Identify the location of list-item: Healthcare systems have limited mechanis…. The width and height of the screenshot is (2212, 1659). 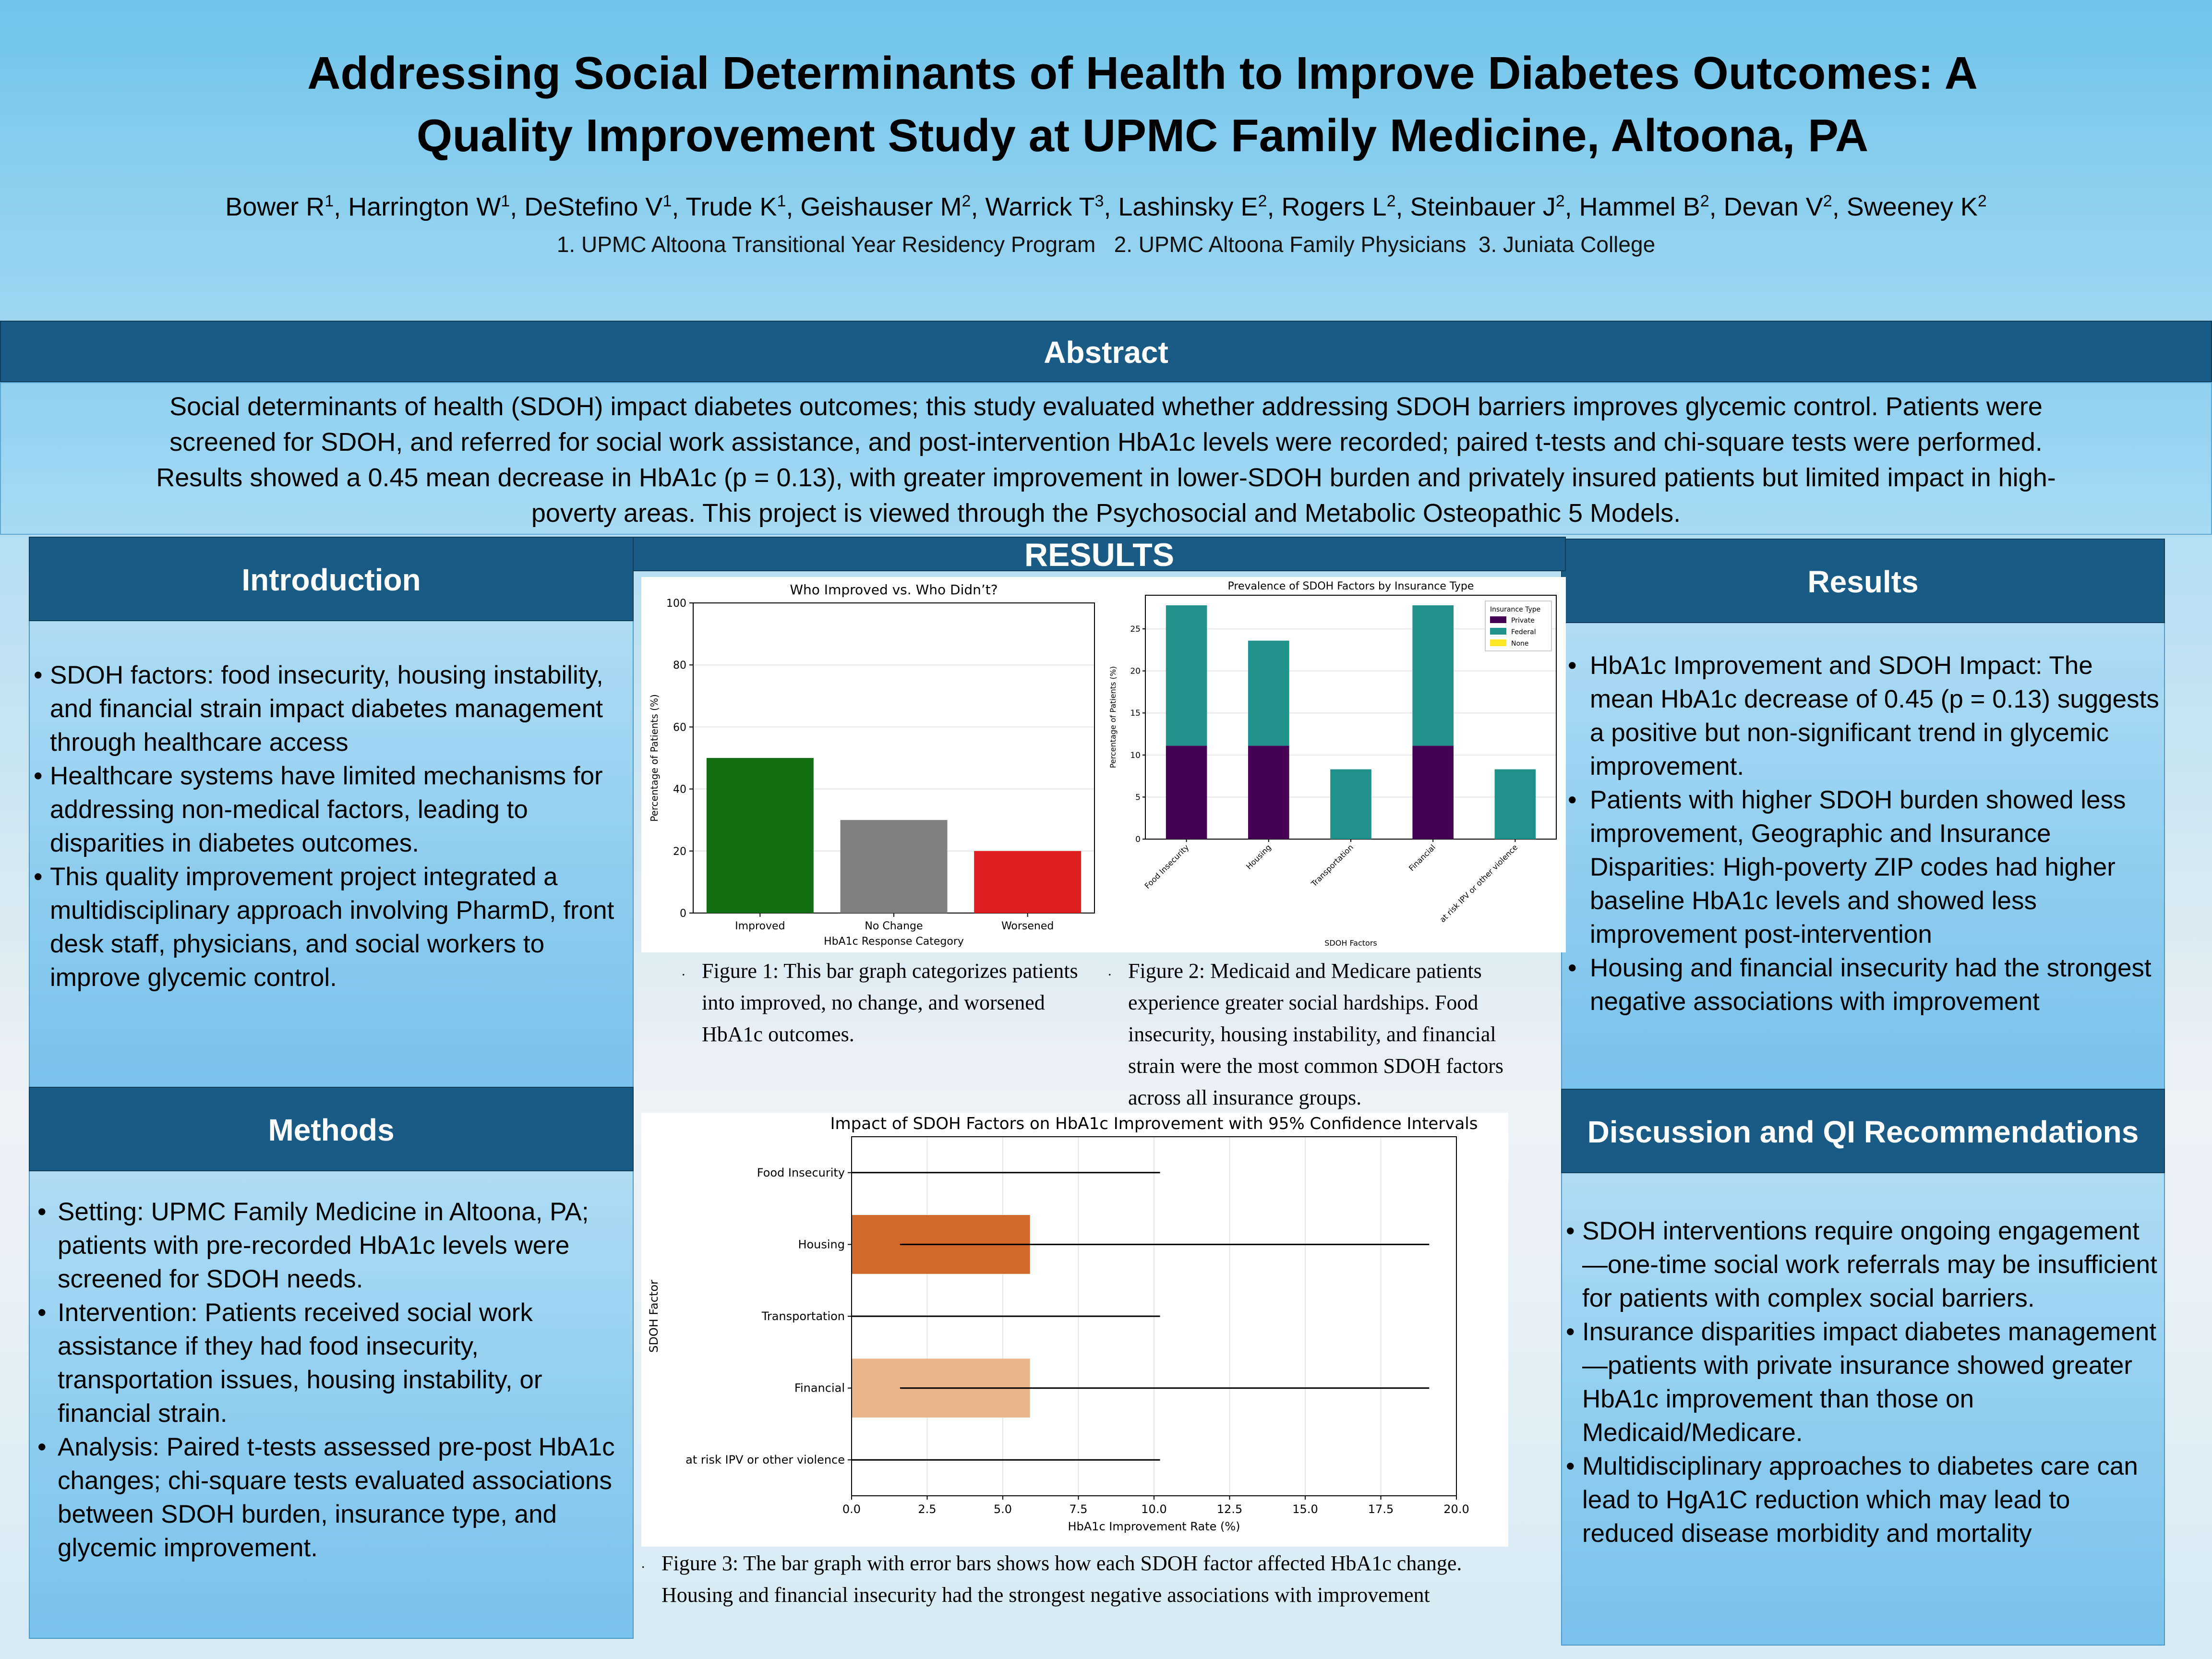
(329, 809).